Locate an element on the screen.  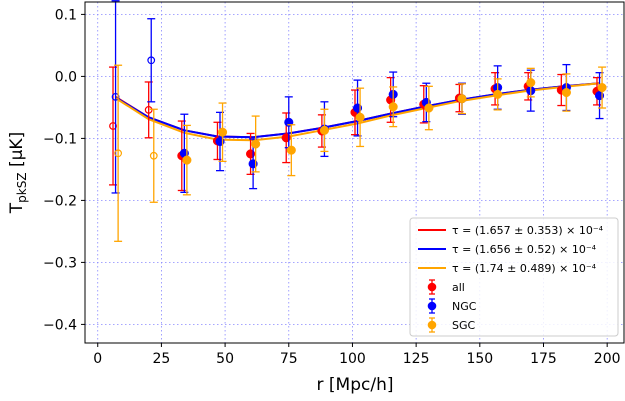
legend-label: all is located at coordinates (458, 287).